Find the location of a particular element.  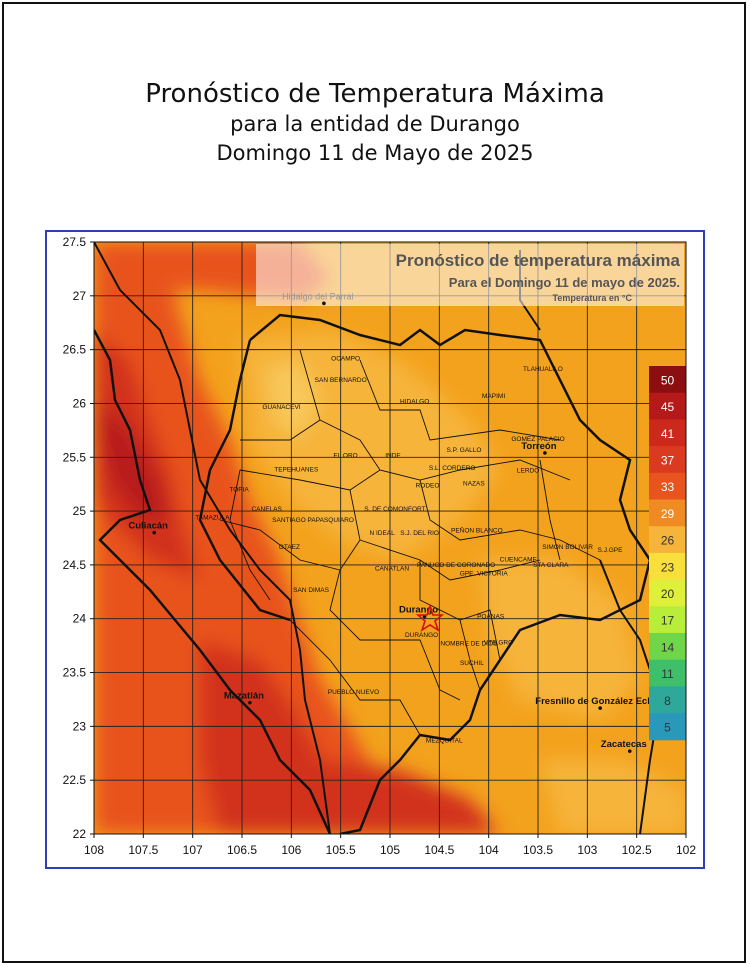

municipality-label: N IDEAL is located at coordinates (382, 533).